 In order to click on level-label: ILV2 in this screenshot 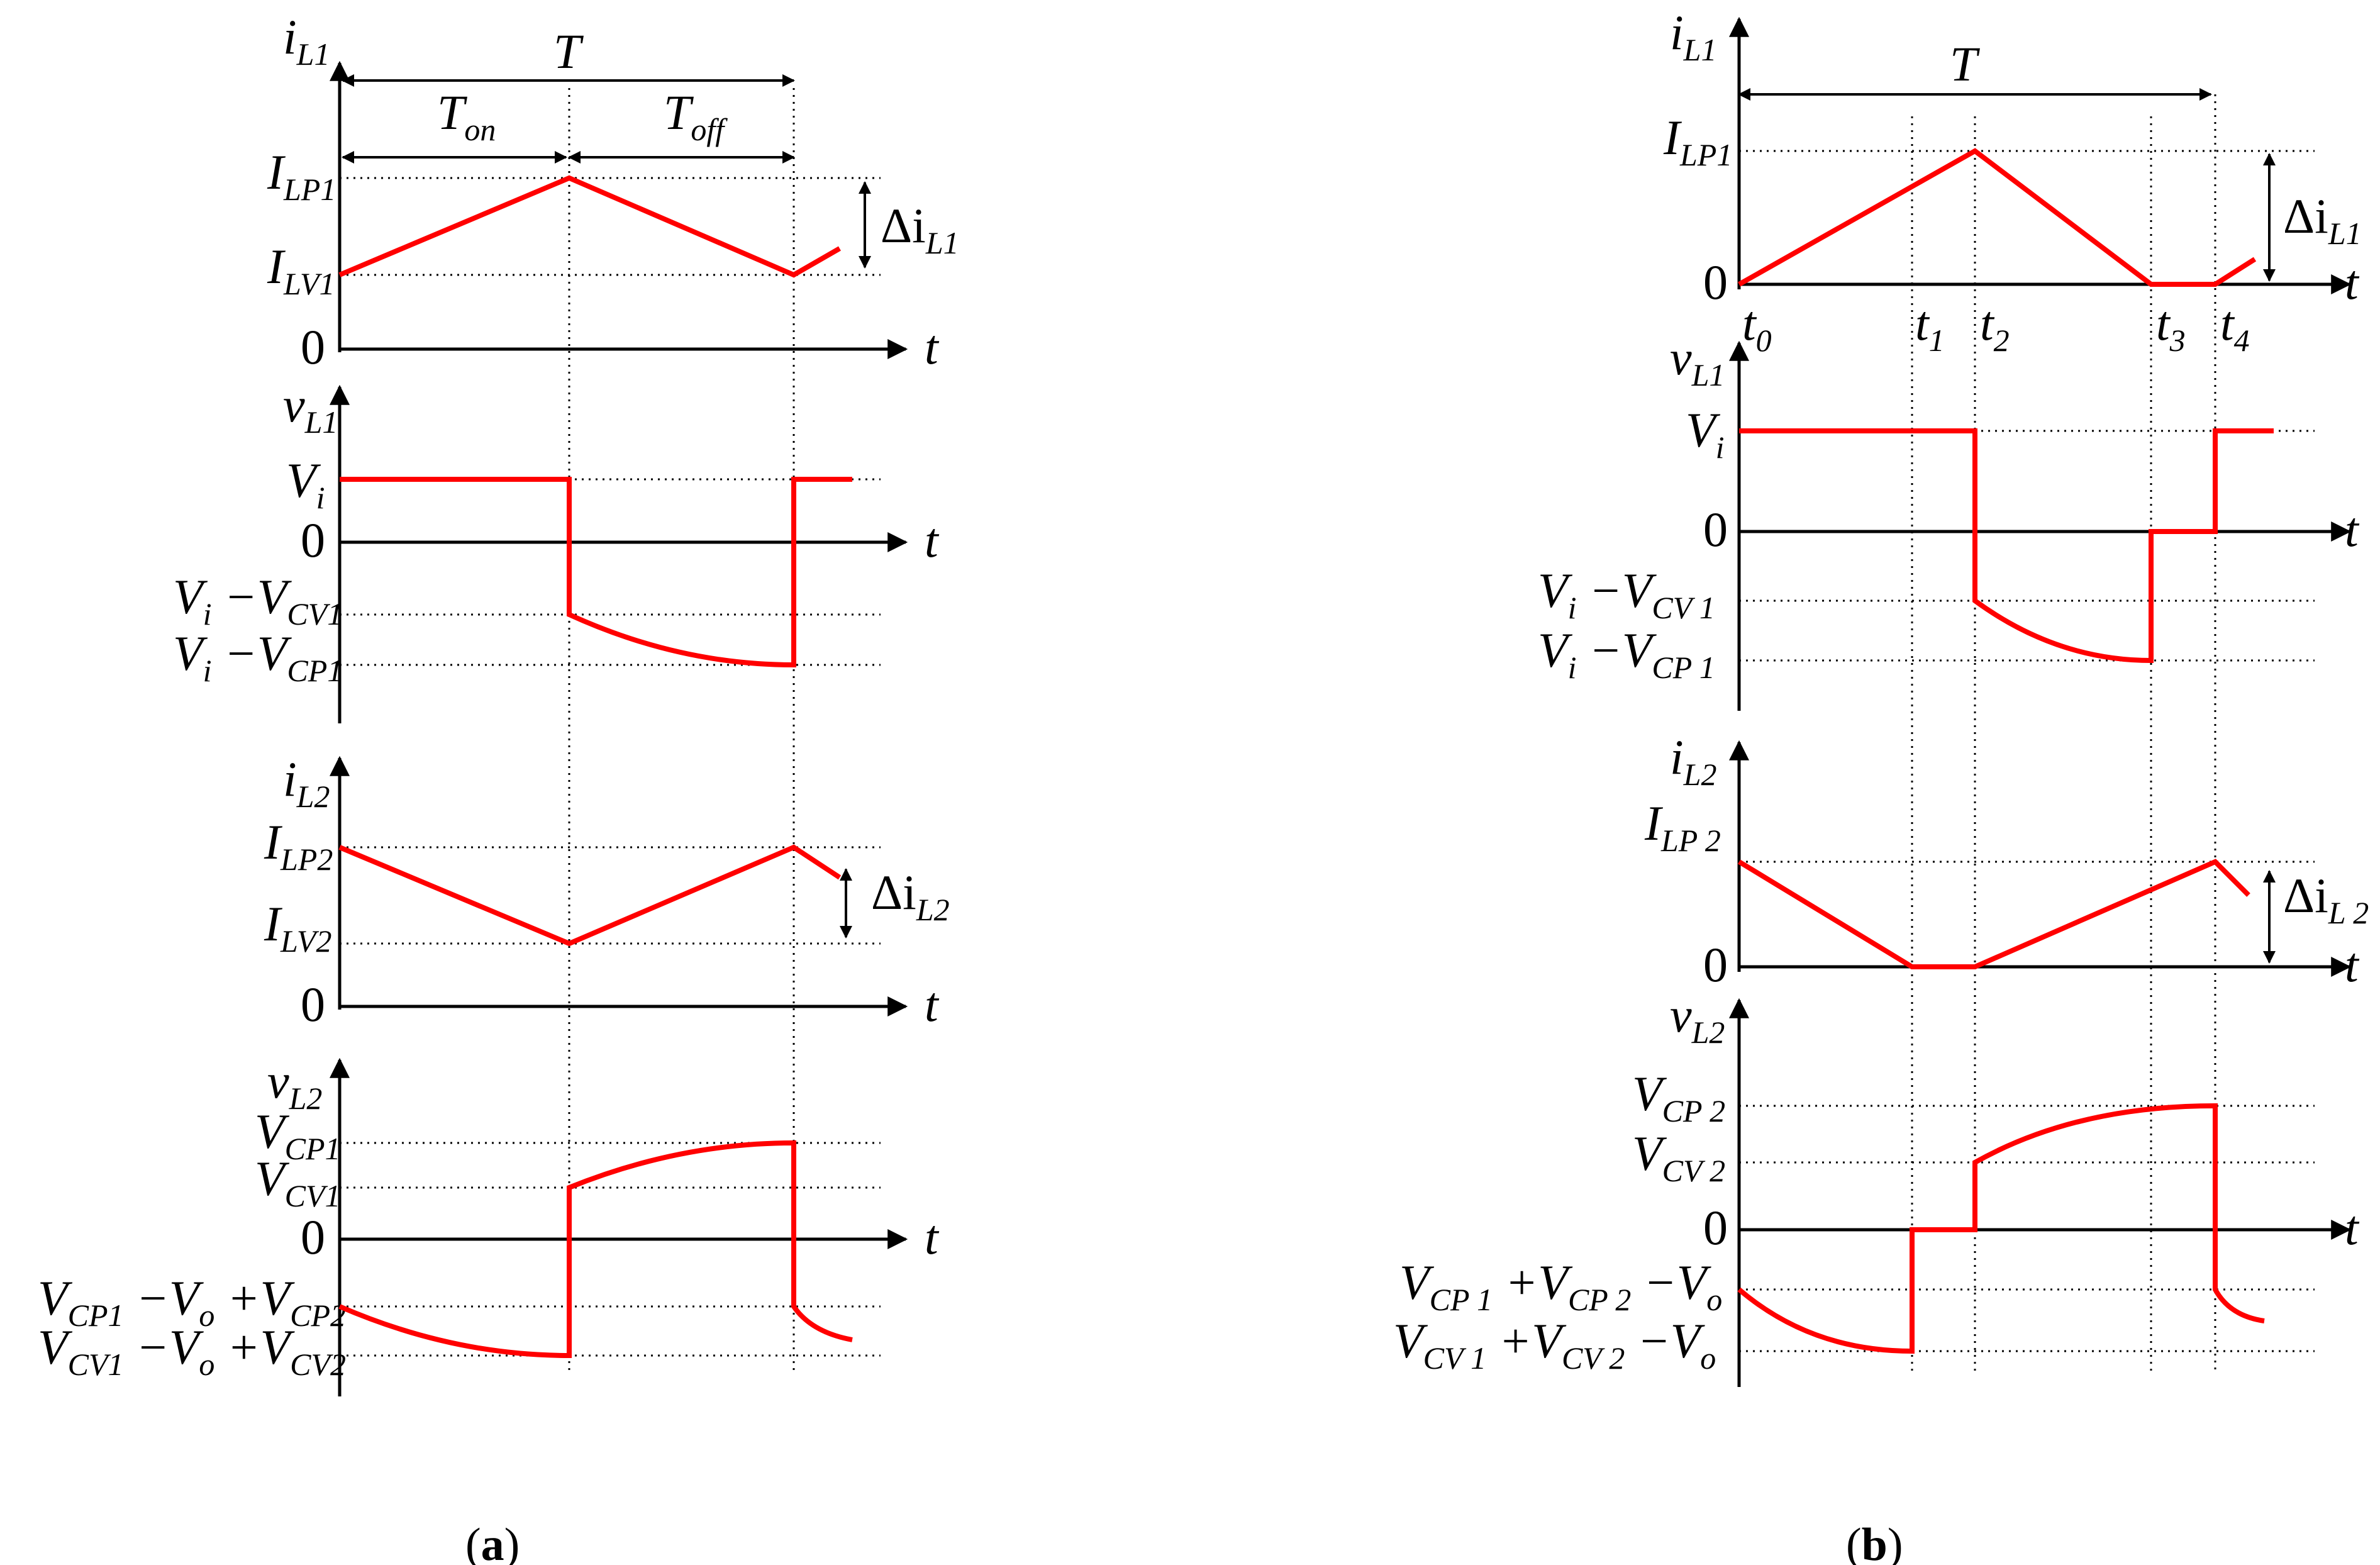, I will do `click(297, 927)`.